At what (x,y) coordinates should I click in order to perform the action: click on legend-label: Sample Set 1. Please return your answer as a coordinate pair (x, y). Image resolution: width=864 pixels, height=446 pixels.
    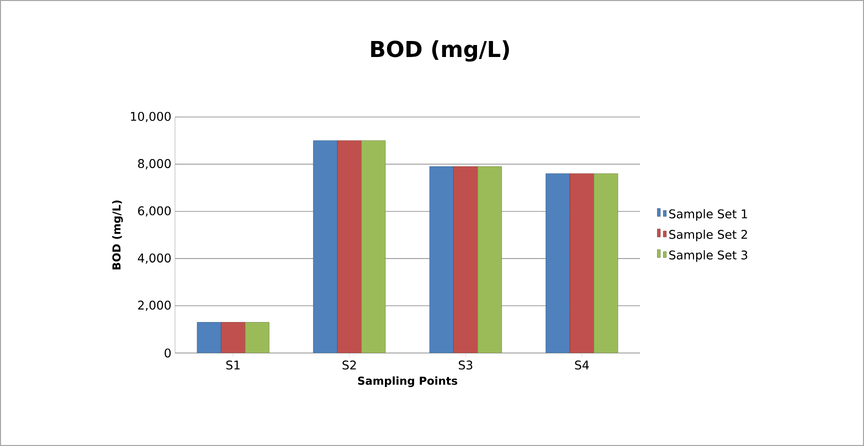
    Looking at the image, I should click on (708, 215).